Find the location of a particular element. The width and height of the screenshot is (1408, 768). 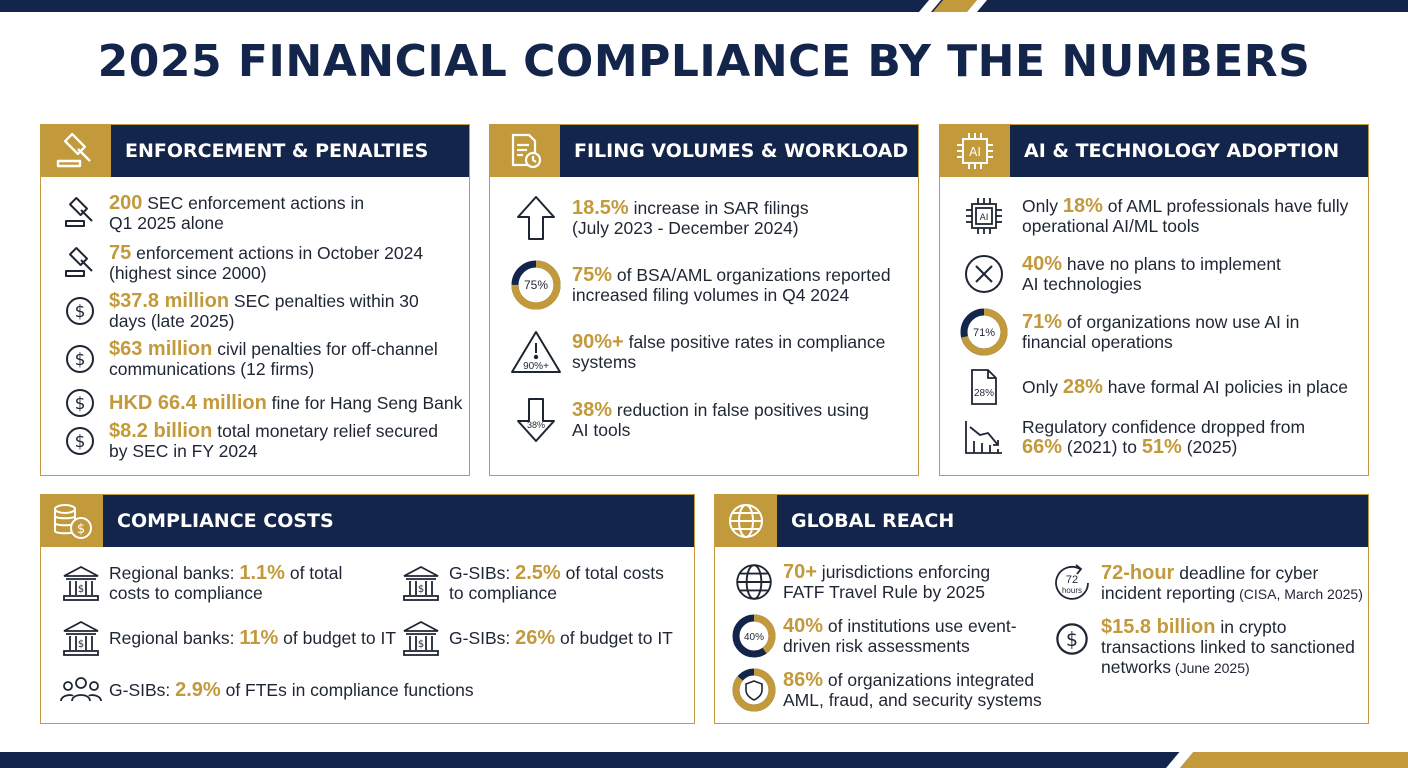

panel-title: FILING VOLUMES & WORKLOAD is located at coordinates (741, 151).